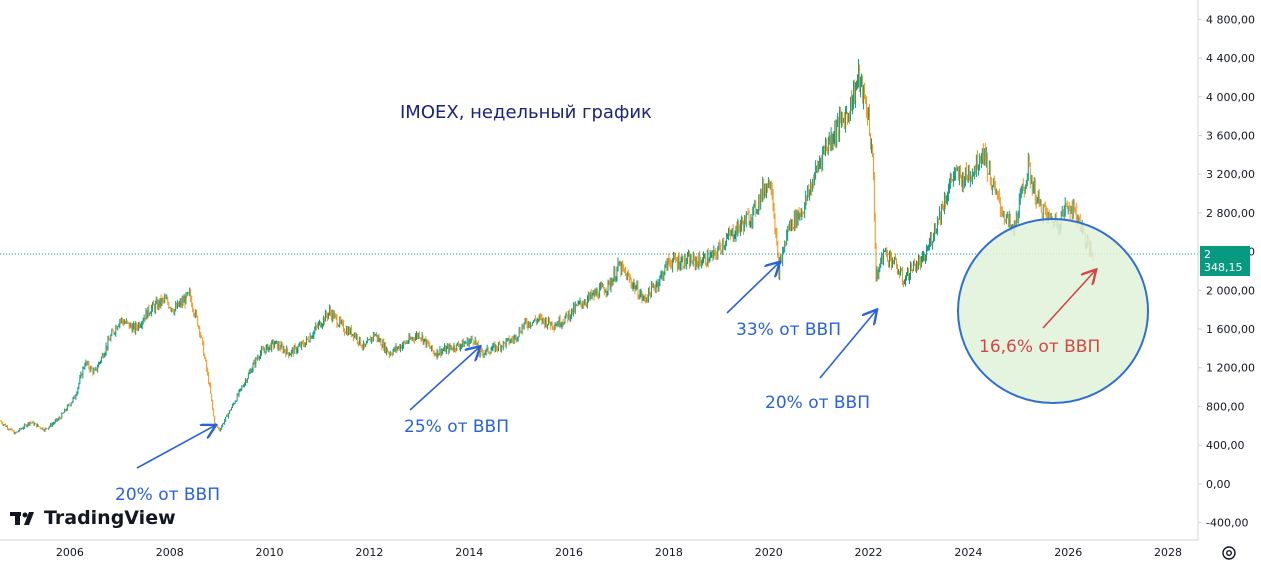 This screenshot has width=1261, height=568. Describe the element at coordinates (1230, 19) in the screenshot. I see `y-tick-label: 4 800,00` at that location.